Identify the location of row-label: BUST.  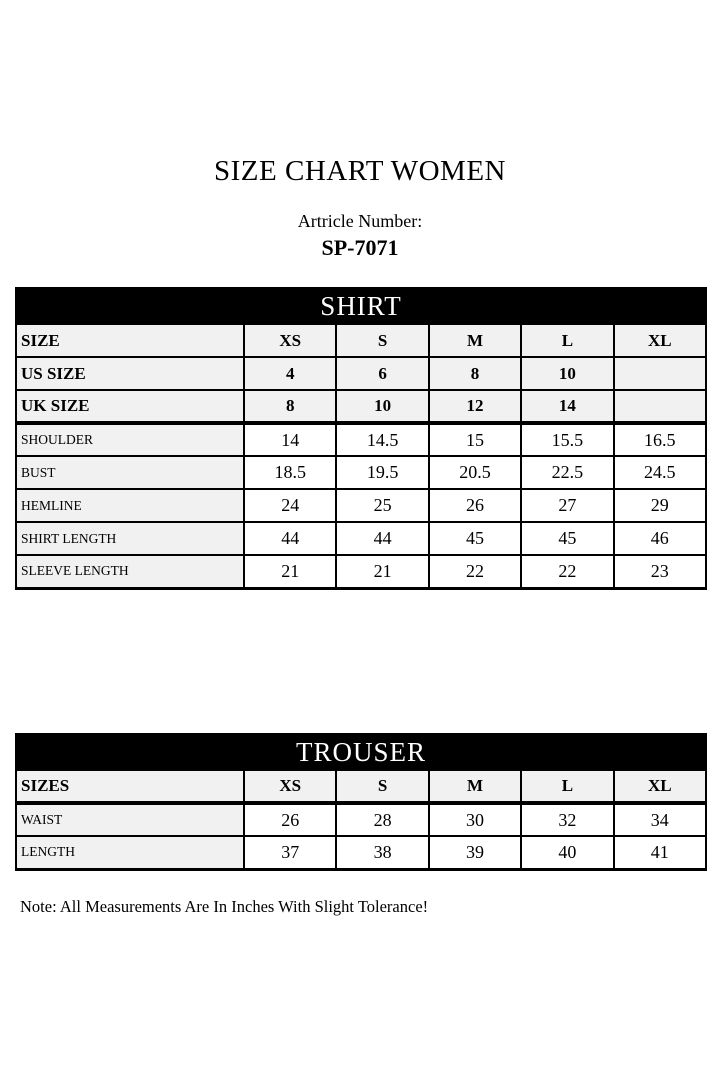
(130, 472).